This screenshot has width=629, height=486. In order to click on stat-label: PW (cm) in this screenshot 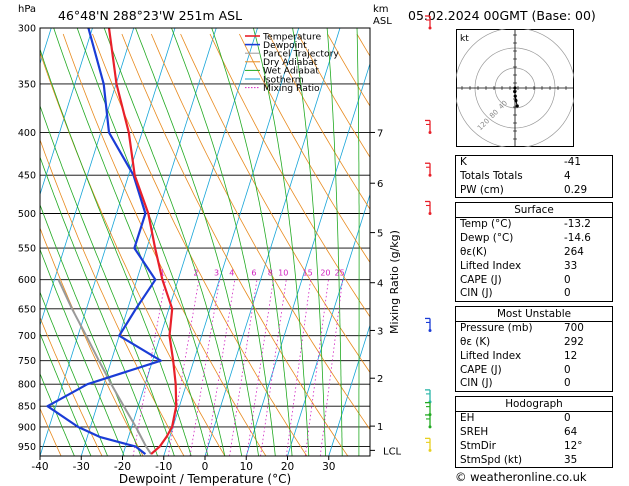, I will do `click(482, 189)`.